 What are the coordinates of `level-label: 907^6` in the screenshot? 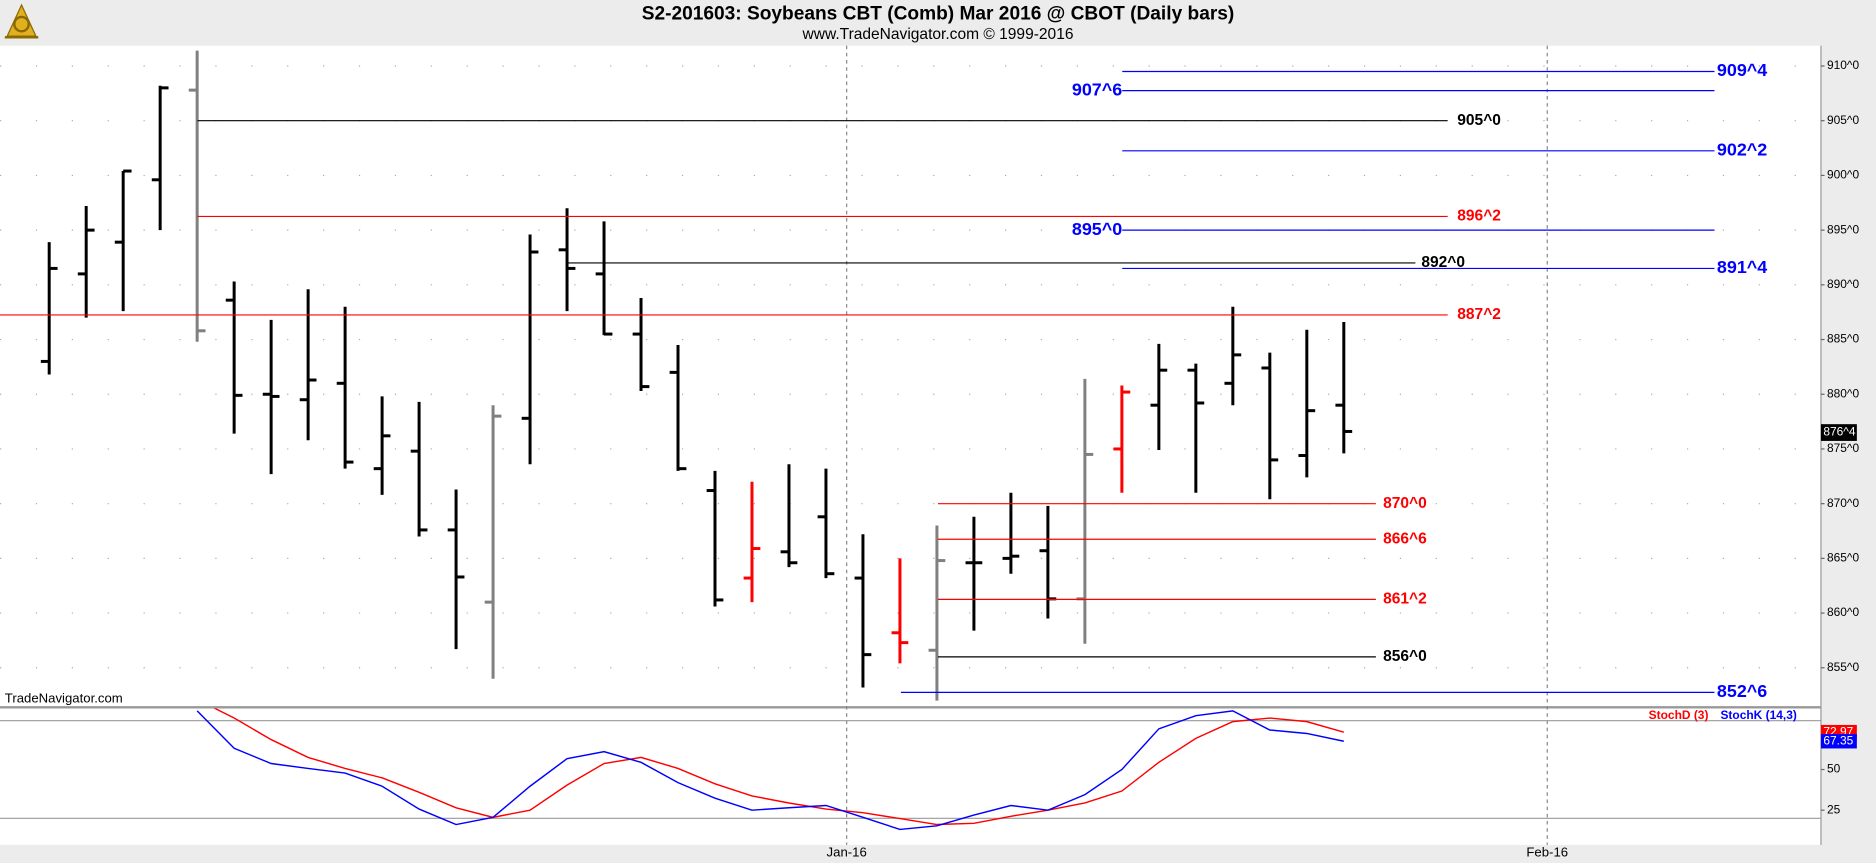 It's located at (1097, 89).